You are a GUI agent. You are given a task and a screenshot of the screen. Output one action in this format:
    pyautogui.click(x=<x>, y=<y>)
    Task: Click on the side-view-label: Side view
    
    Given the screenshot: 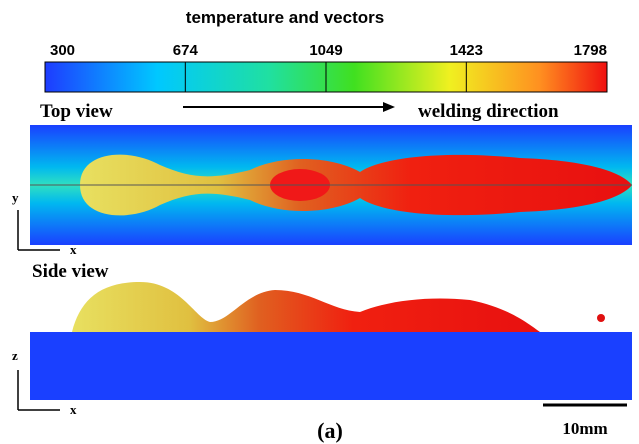 What is the action you would take?
    pyautogui.click(x=70, y=271)
    